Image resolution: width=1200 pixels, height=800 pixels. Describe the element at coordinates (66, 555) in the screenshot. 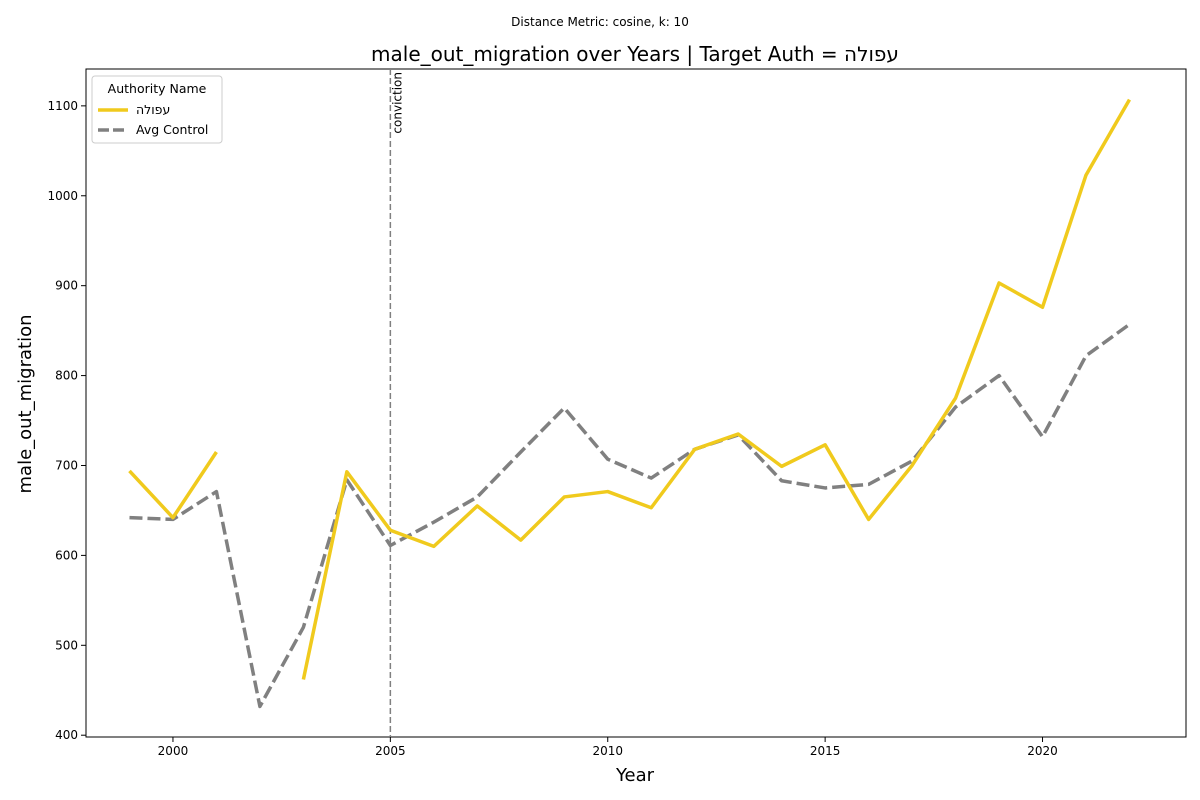

I see `y-tick-label: 600` at that location.